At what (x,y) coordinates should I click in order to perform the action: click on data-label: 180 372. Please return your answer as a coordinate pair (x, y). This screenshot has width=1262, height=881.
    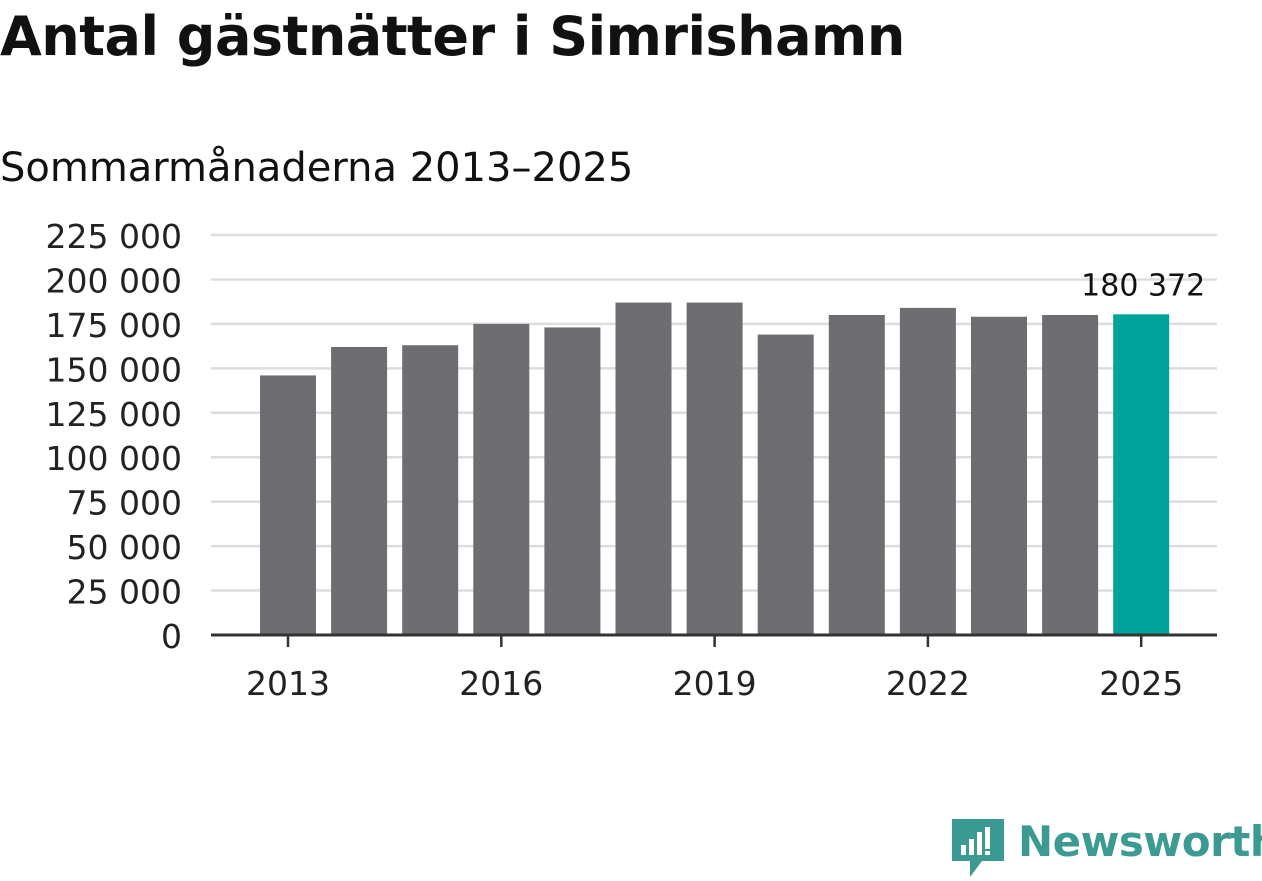
    Looking at the image, I should click on (1143, 285).